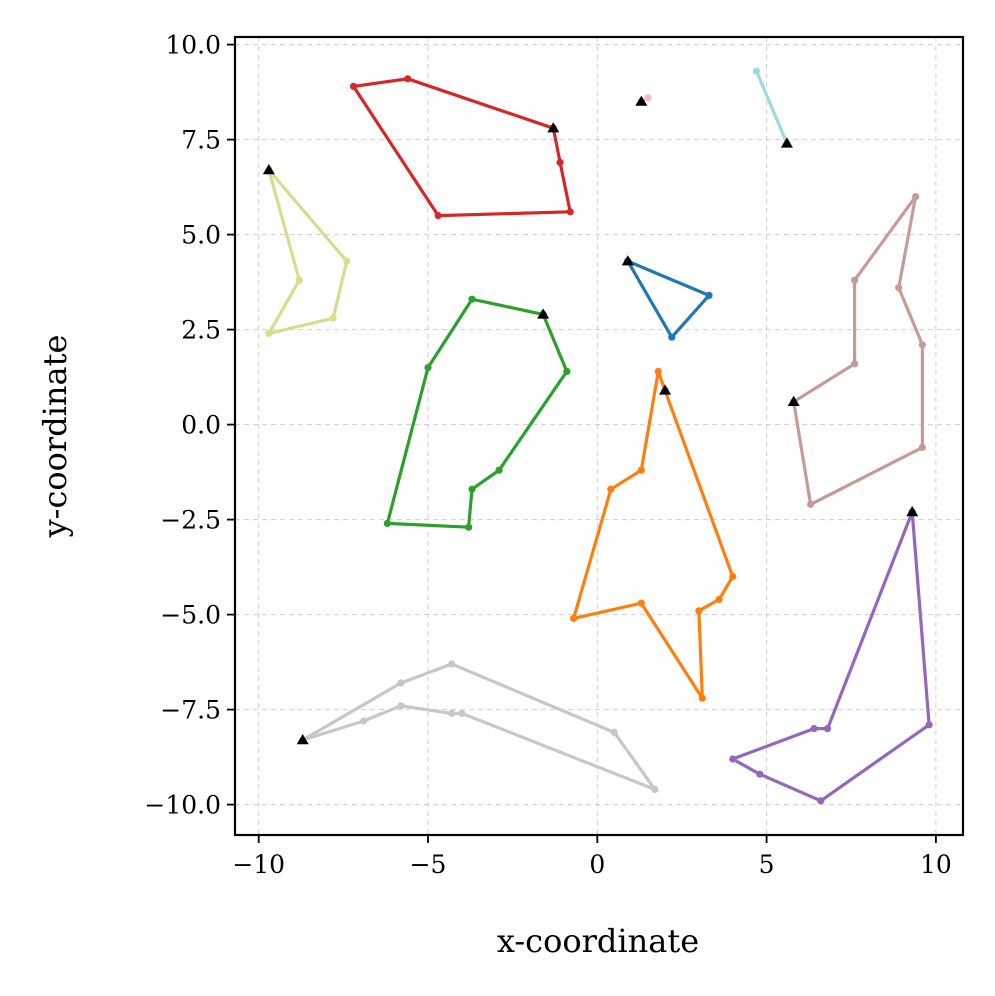 The width and height of the screenshot is (995, 996). I want to click on path-lightblue-point, so click(756, 71).